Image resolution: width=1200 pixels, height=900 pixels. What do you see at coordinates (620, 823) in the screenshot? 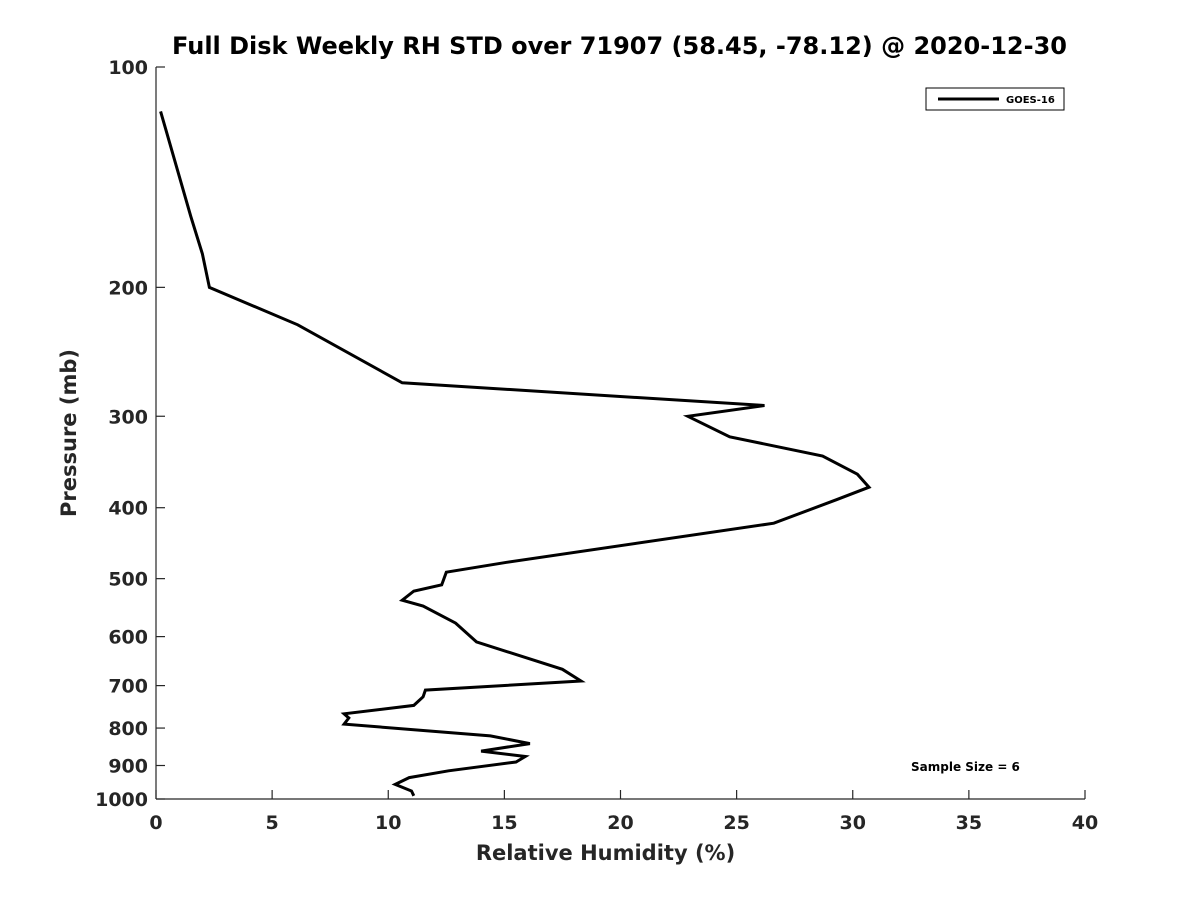
I see `x-tick-label: 20` at bounding box center [620, 823].